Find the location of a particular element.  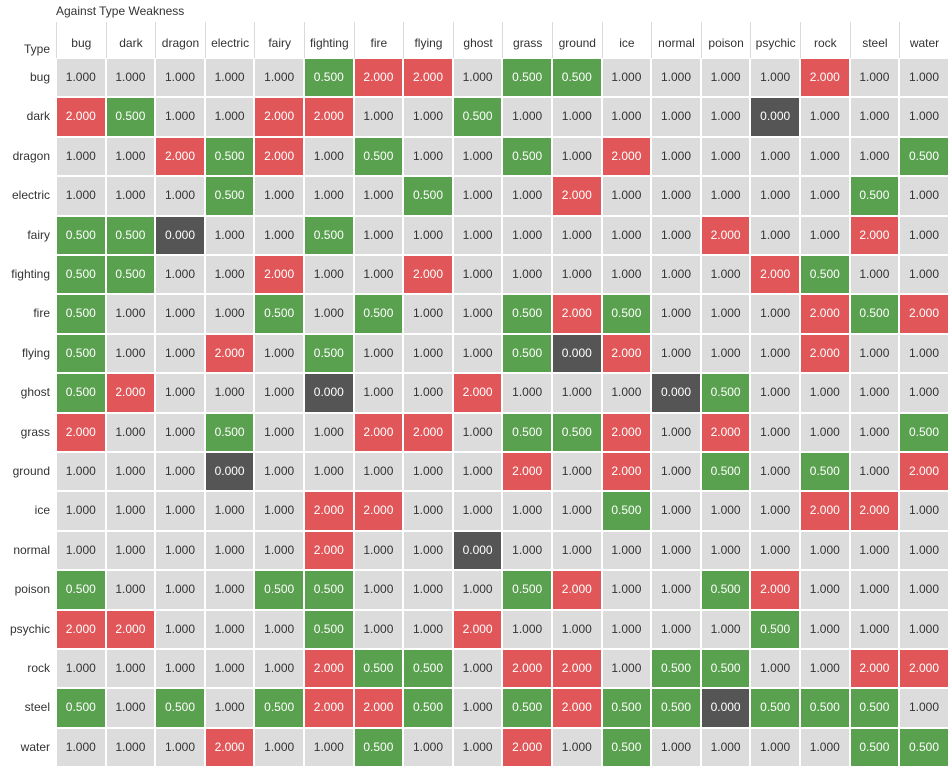

column-label-steel: steel is located at coordinates (874, 40).